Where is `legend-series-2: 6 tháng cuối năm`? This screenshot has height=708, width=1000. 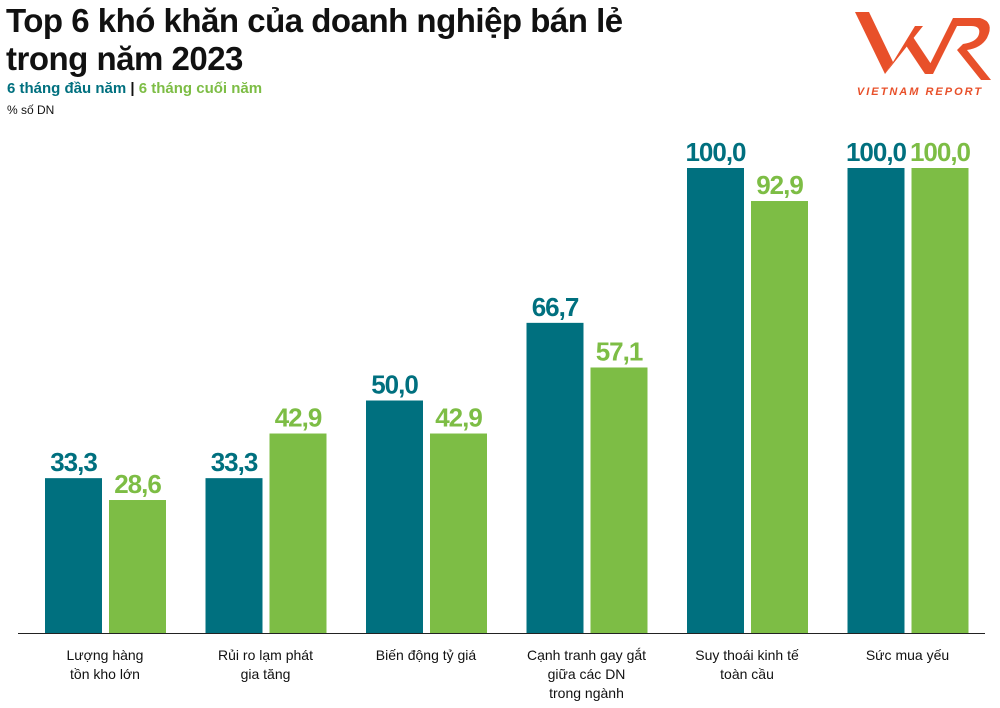
legend-series-2: 6 tháng cuối năm is located at coordinates (200, 88).